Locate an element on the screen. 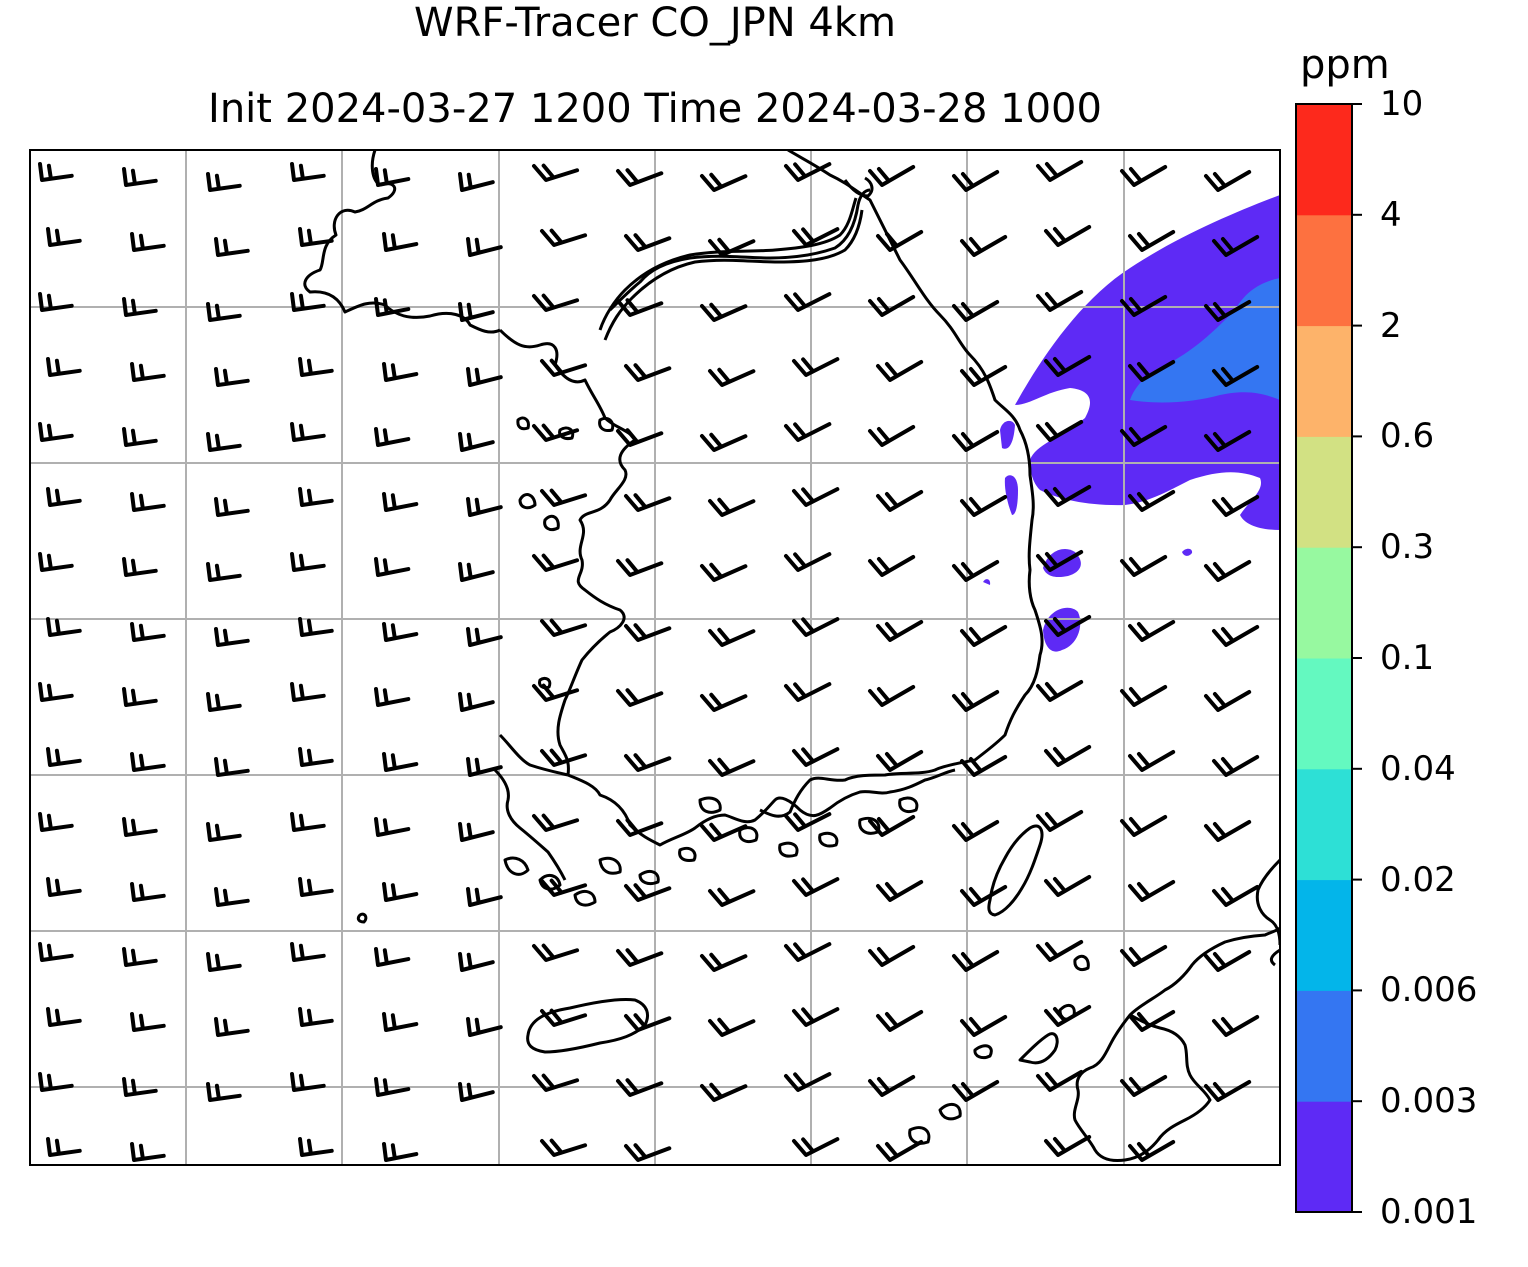 The height and width of the screenshot is (1267, 1528). korea-peninsula-east is located at coordinates (901, 484).